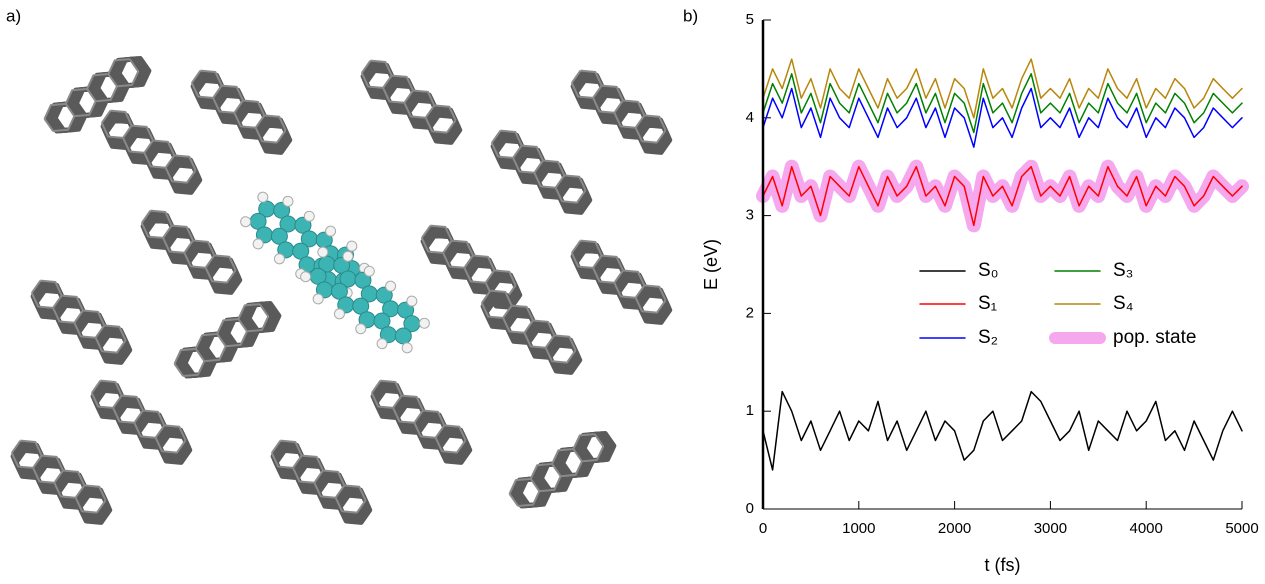 The width and height of the screenshot is (1265, 584). Describe the element at coordinates (1123, 270) in the screenshot. I see `legend-label: S₃` at that location.